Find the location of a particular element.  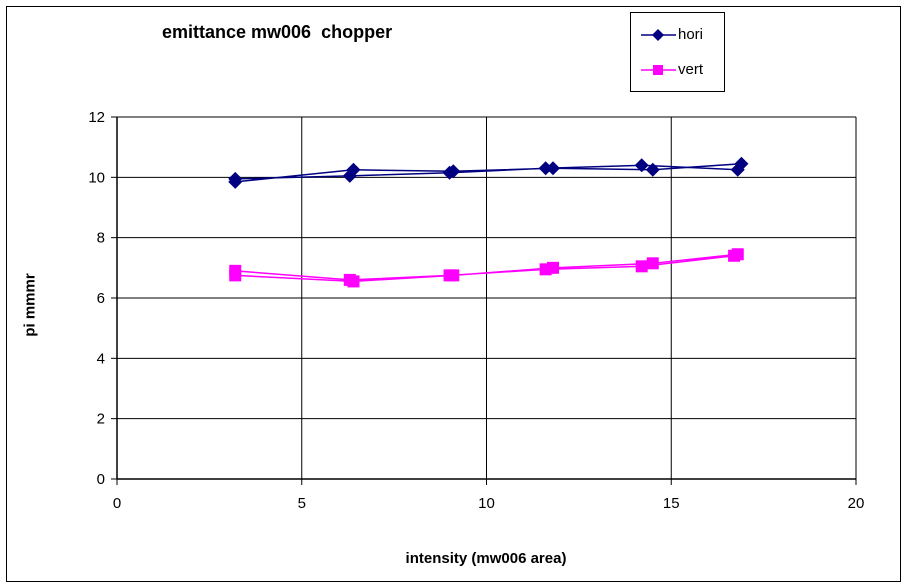

x-tick-label: 20 is located at coordinates (856, 503).